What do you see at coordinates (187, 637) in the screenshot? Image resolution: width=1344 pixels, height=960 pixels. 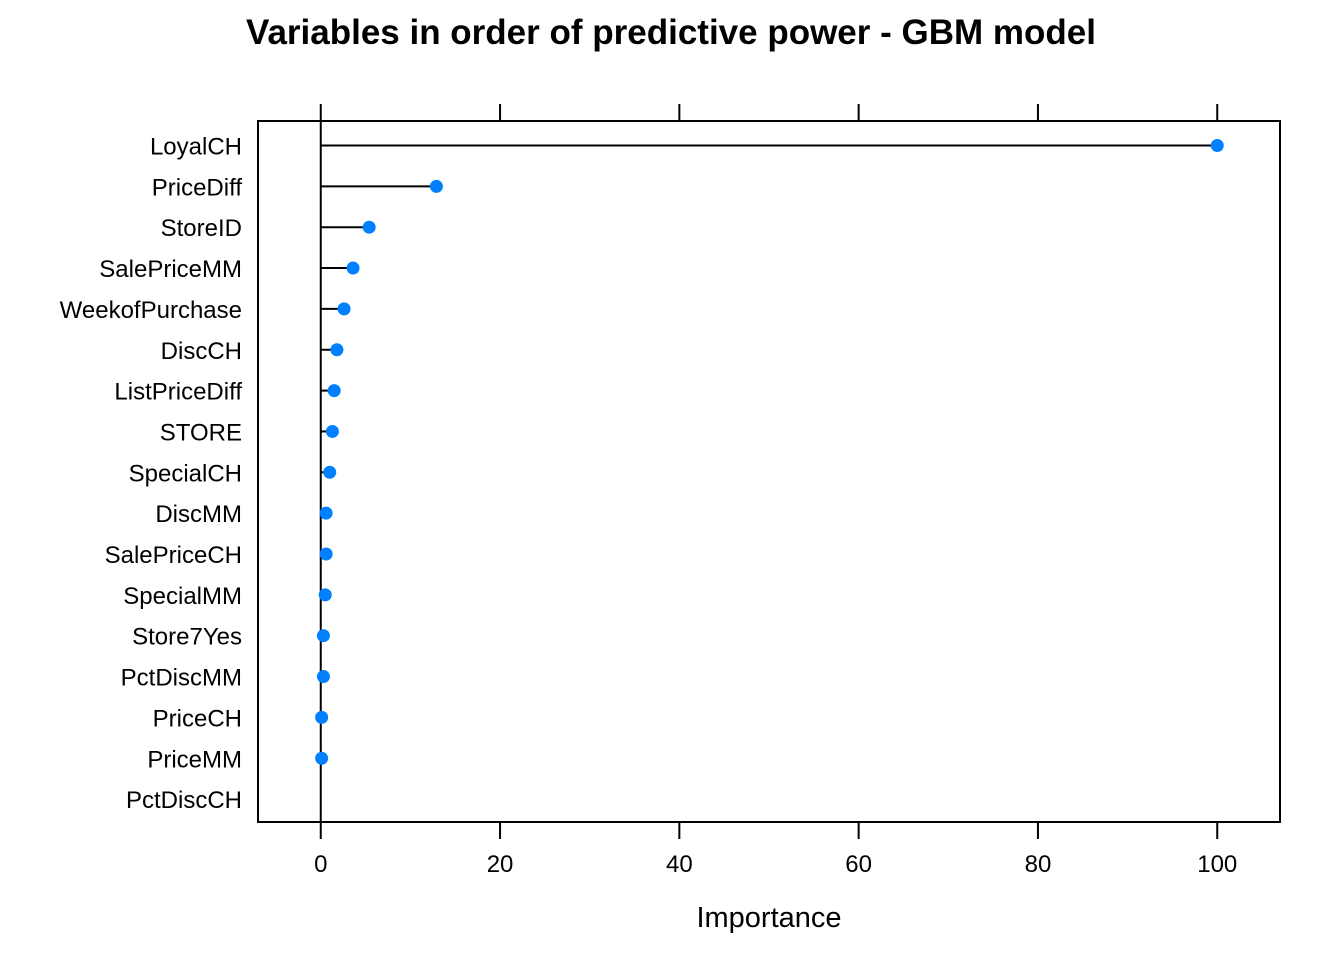 I see `category-label: Store7Yes` at bounding box center [187, 637].